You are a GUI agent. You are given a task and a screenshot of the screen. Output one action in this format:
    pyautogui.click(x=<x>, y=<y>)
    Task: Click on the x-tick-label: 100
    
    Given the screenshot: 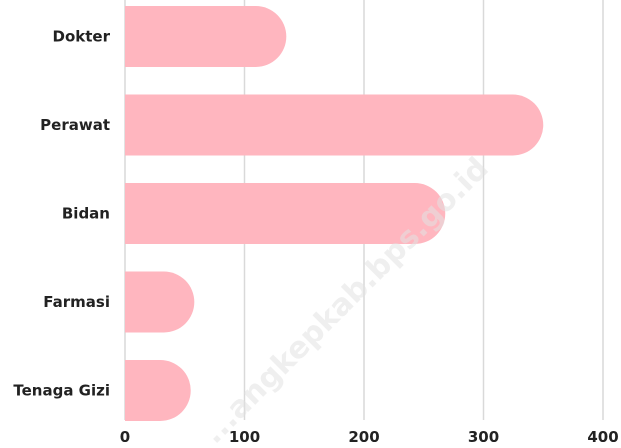 What is the action you would take?
    pyautogui.click(x=244, y=437)
    